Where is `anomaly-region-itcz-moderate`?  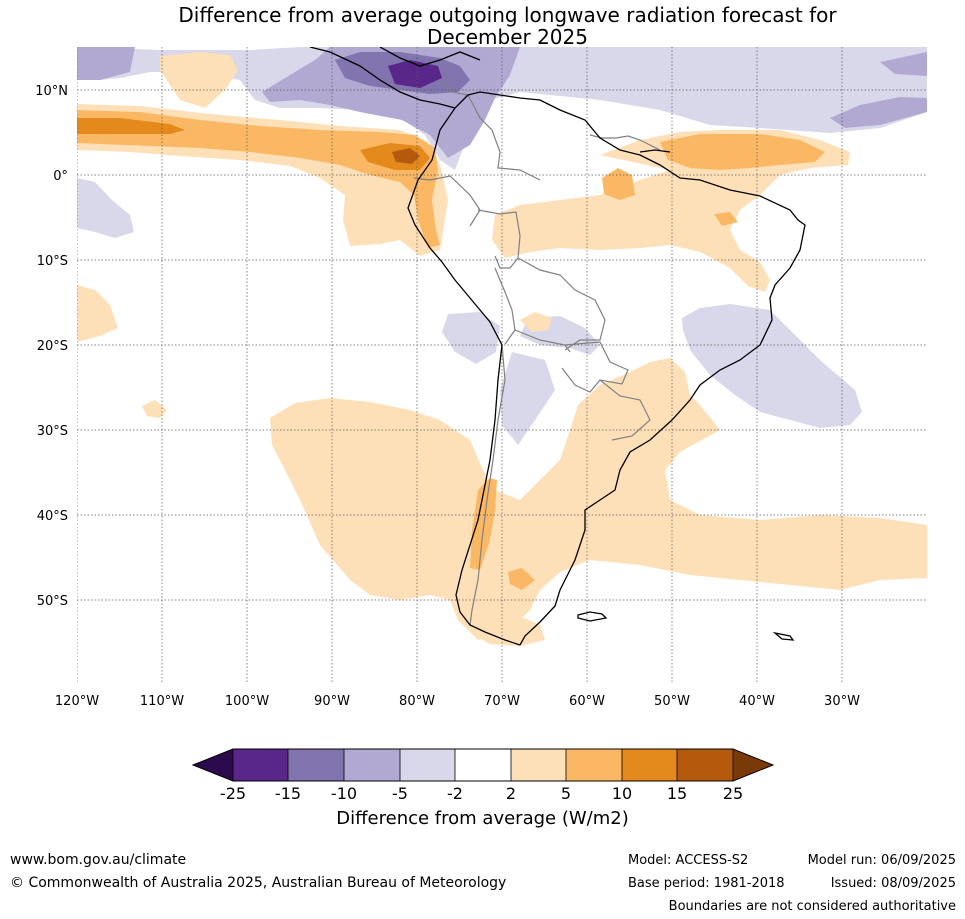
anomaly-region-itcz-moderate is located at coordinates (258, 179).